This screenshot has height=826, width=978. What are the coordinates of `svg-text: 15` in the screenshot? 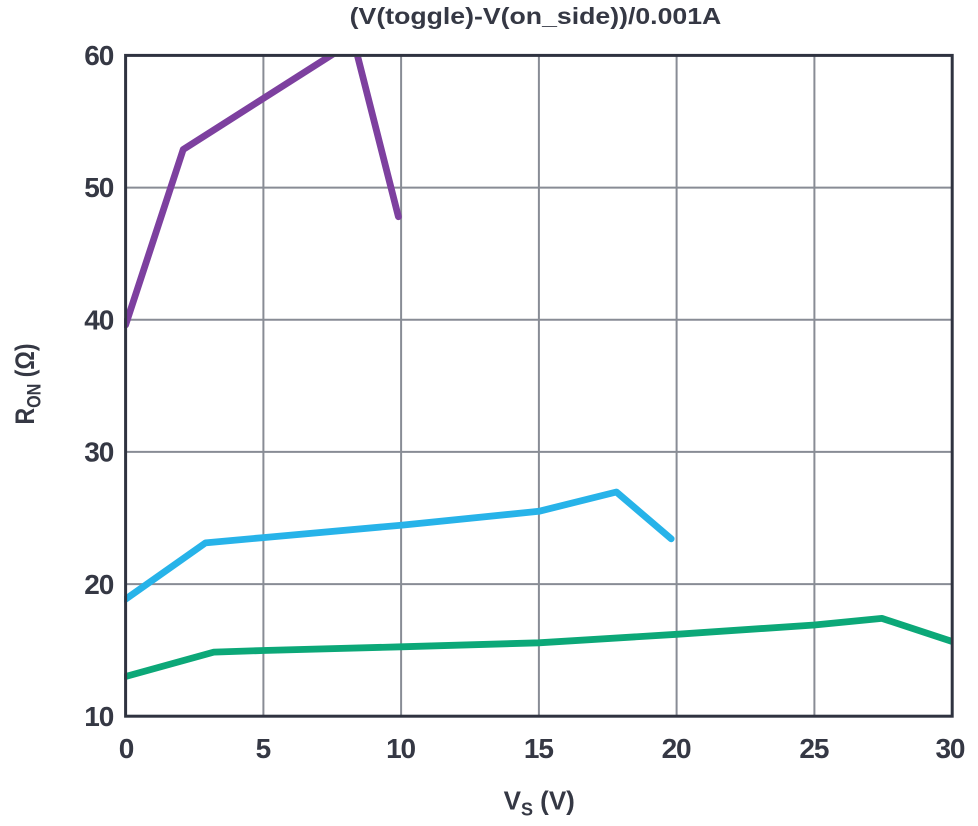 It's located at (539, 748).